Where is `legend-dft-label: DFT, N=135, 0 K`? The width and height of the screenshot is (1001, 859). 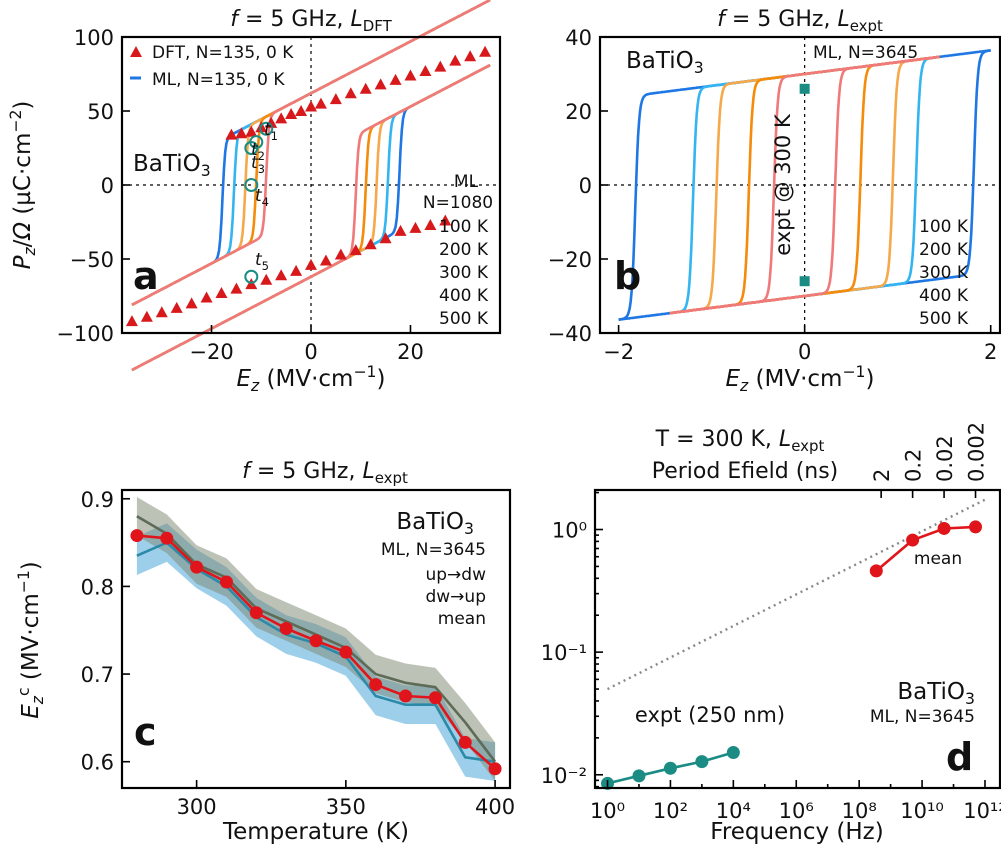
legend-dft-label: DFT, N=135, 0 K is located at coordinates (223, 53).